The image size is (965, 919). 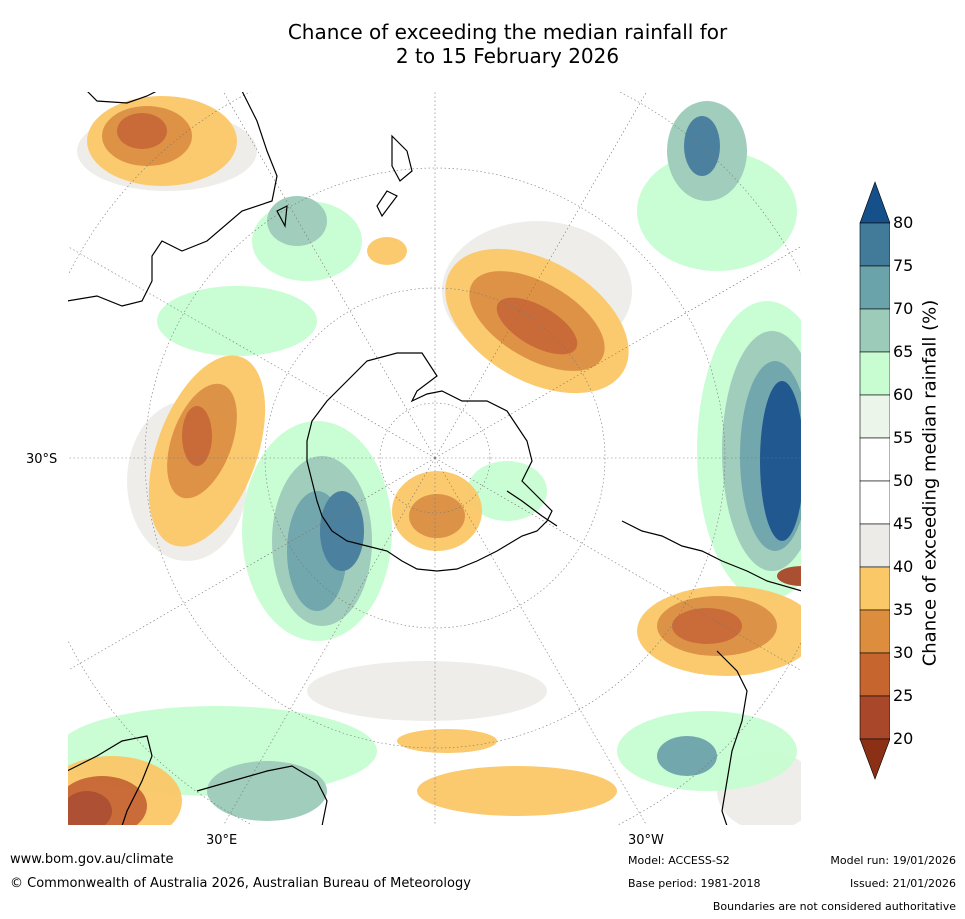 I want to click on tasmania-coastline, so click(x=282, y=216).